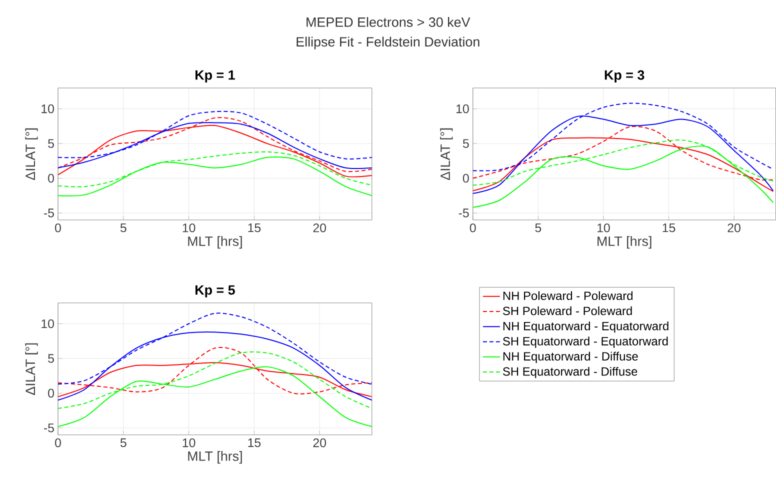  I want to click on legend-label: SH Equatorward - Diffuse, so click(570, 372).